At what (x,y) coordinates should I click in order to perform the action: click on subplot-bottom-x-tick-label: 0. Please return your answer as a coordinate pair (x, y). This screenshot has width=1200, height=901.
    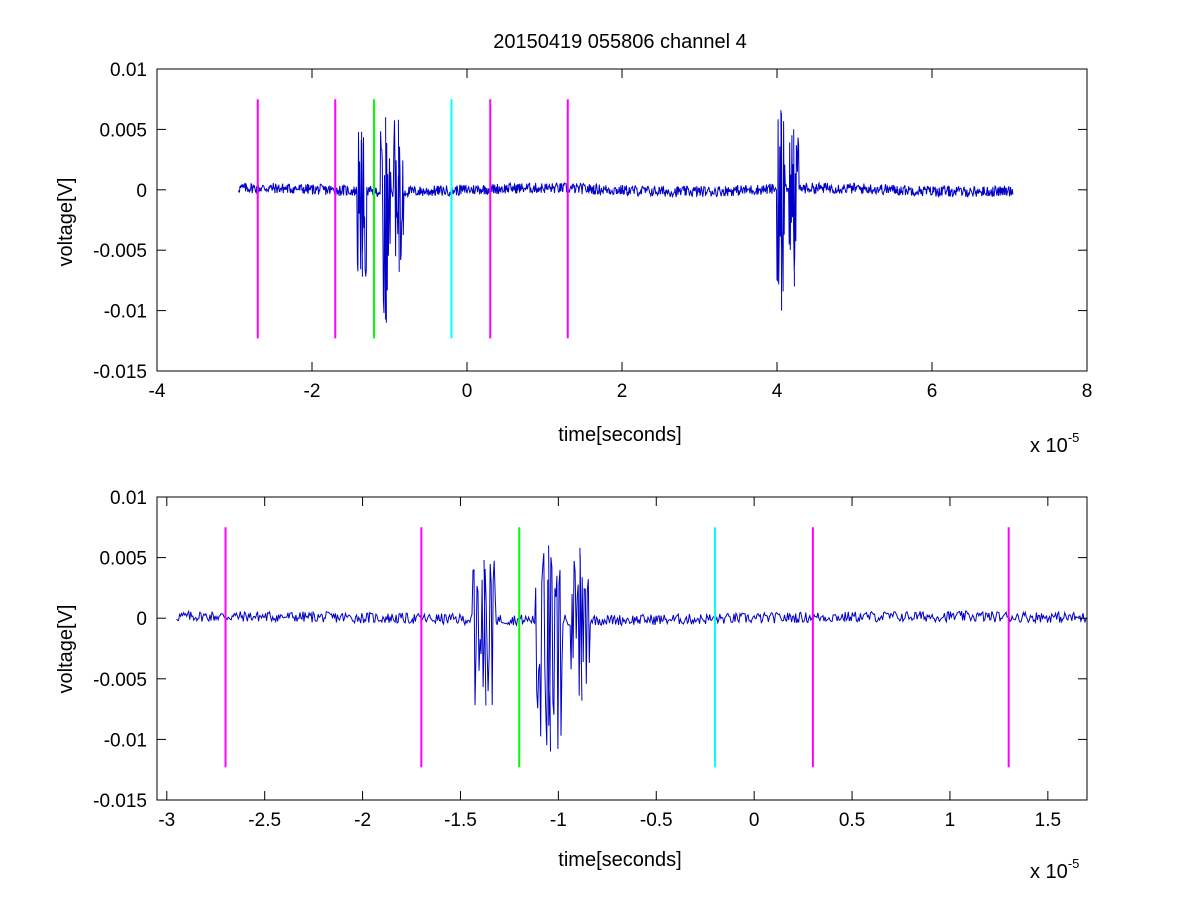
    Looking at the image, I should click on (754, 820).